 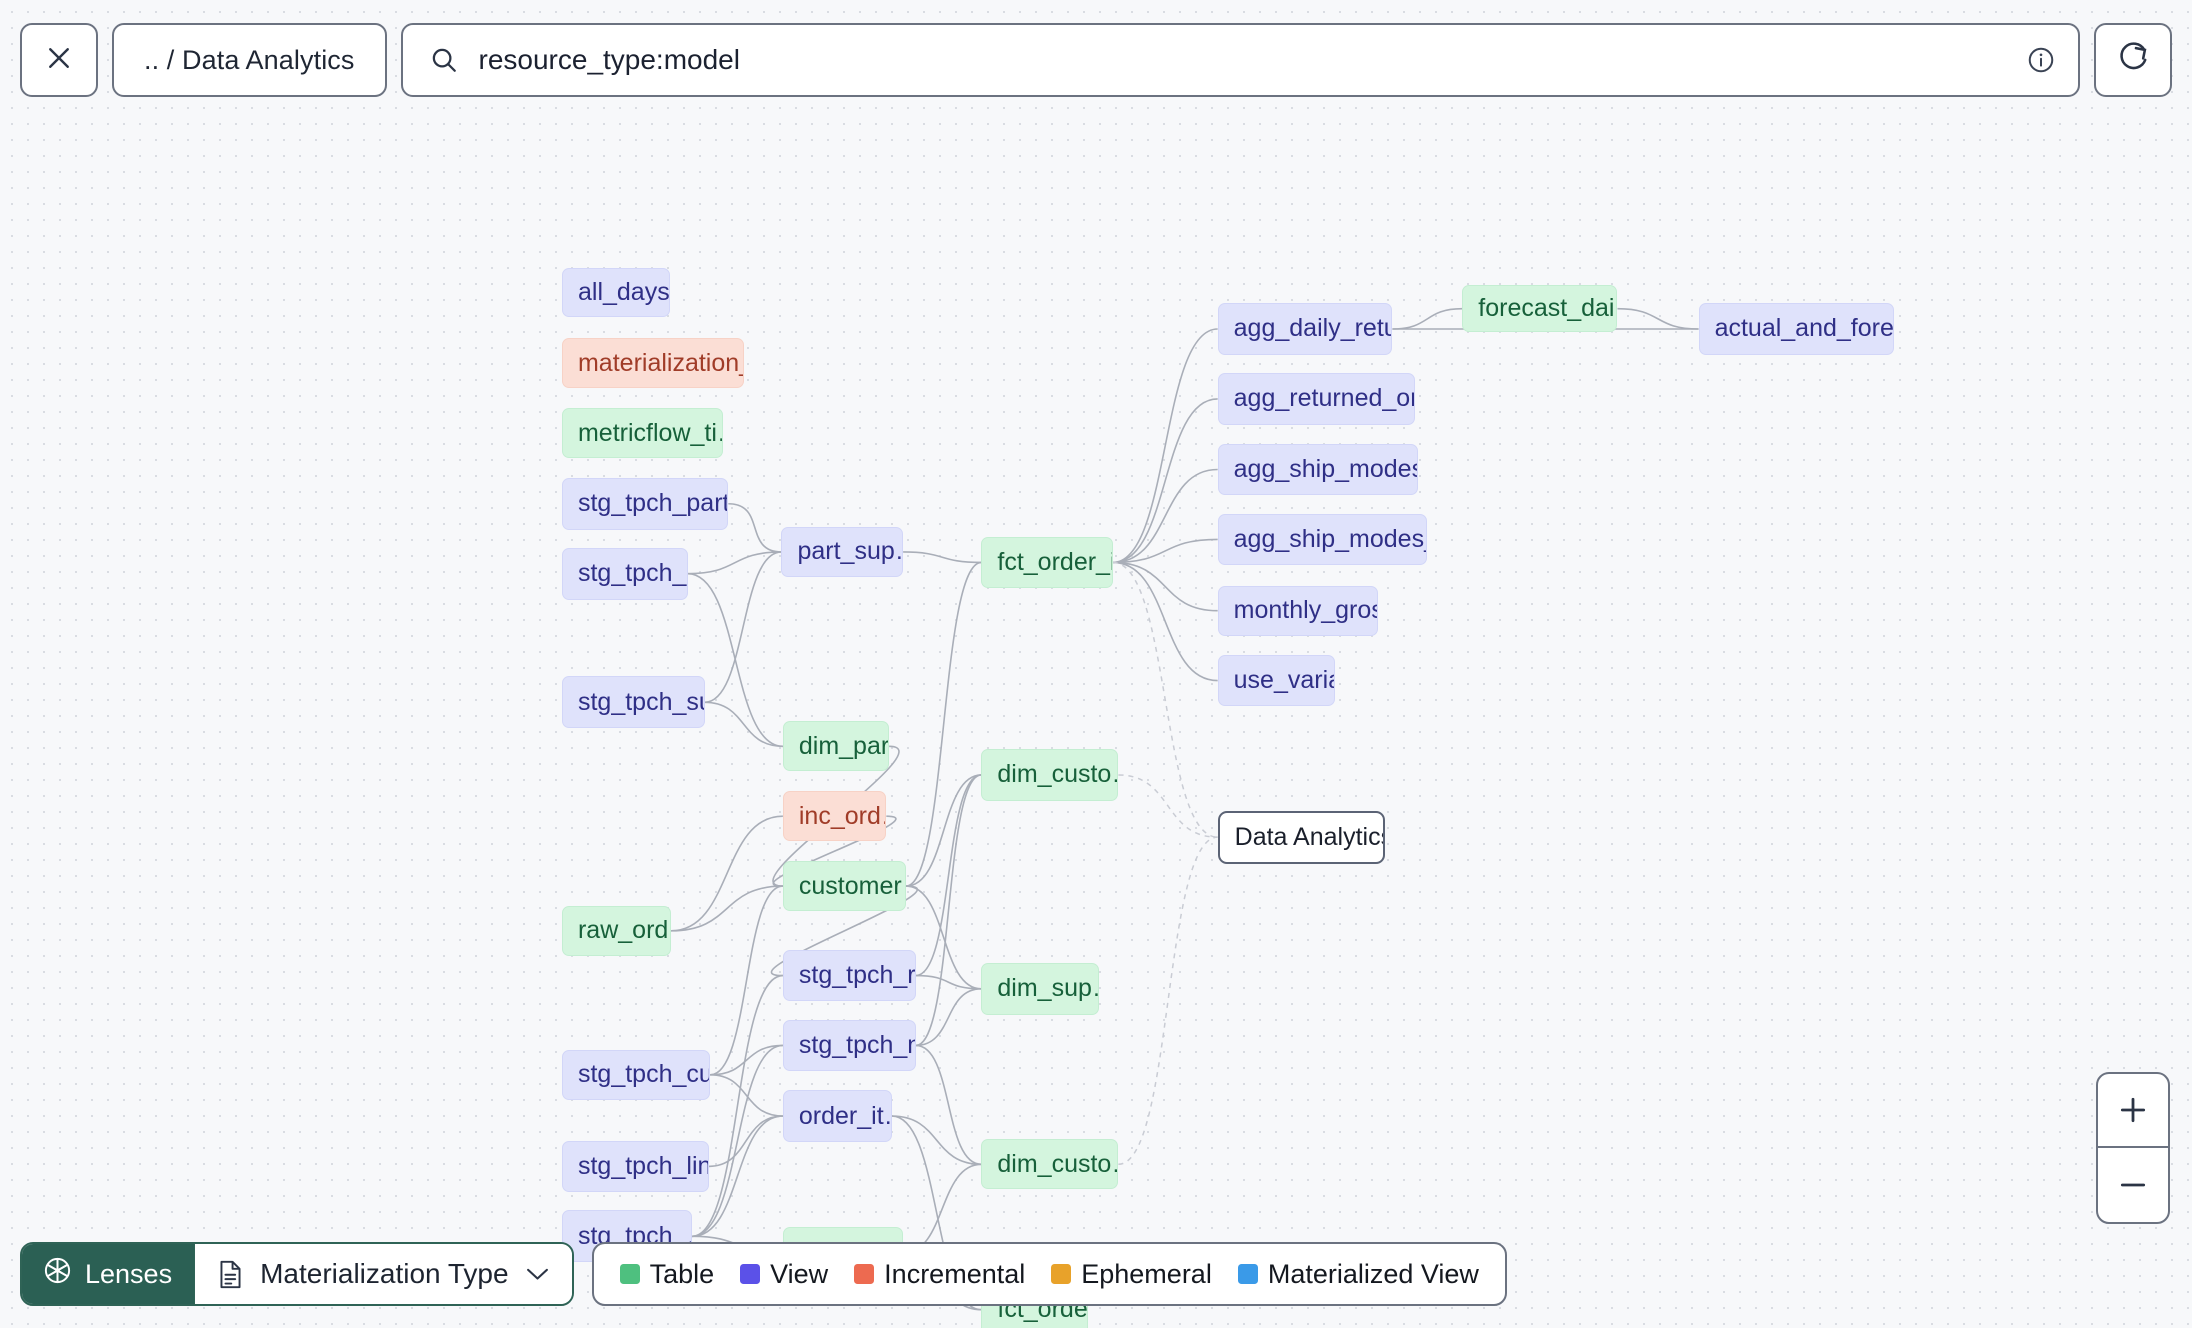 I want to click on search-input, so click(x=1242, y=60).